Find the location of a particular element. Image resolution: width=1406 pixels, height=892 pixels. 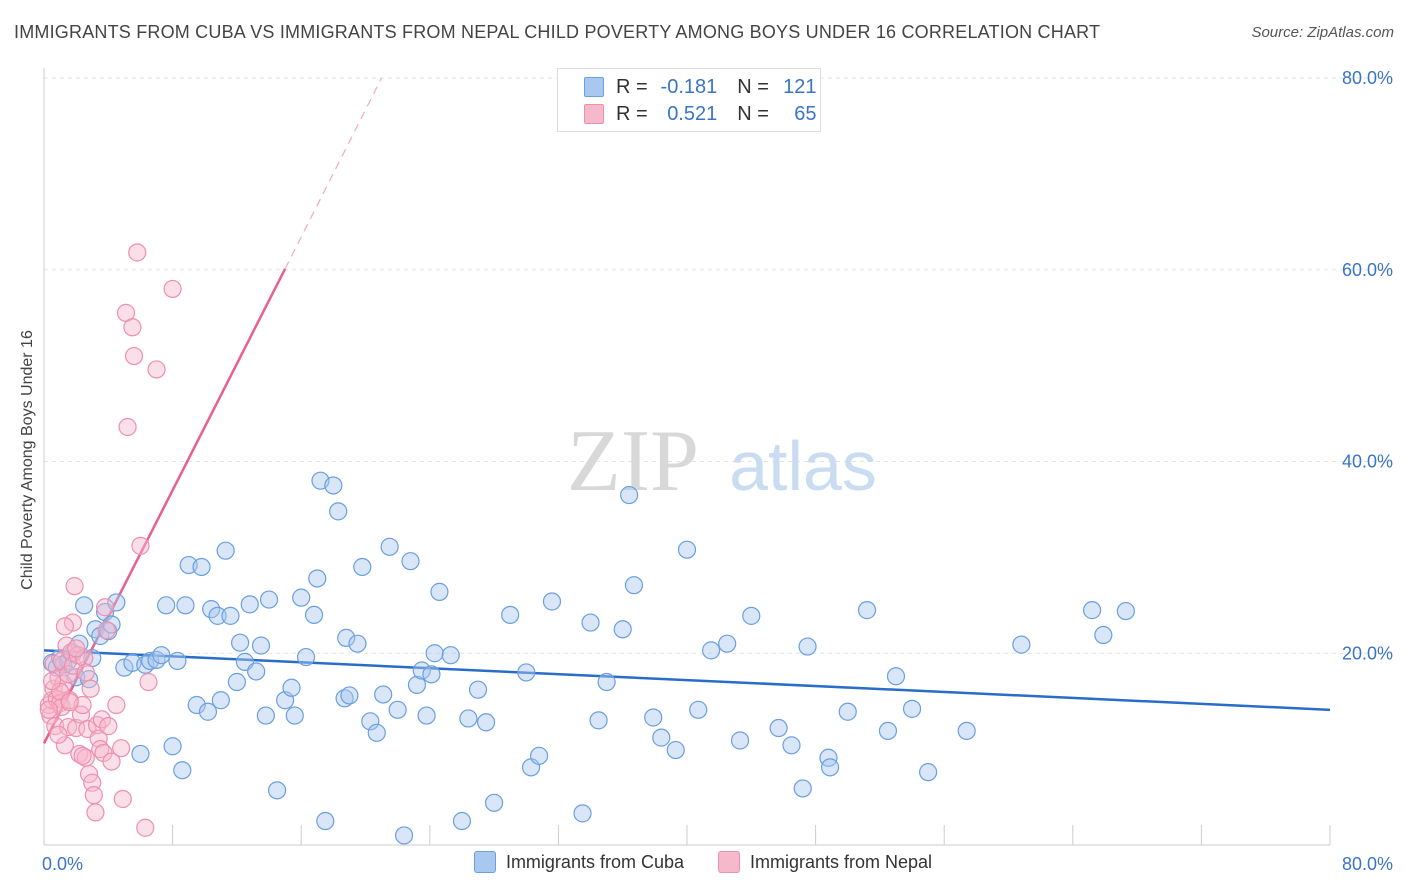

cuba-legend-swatch is located at coordinates (484, 862).